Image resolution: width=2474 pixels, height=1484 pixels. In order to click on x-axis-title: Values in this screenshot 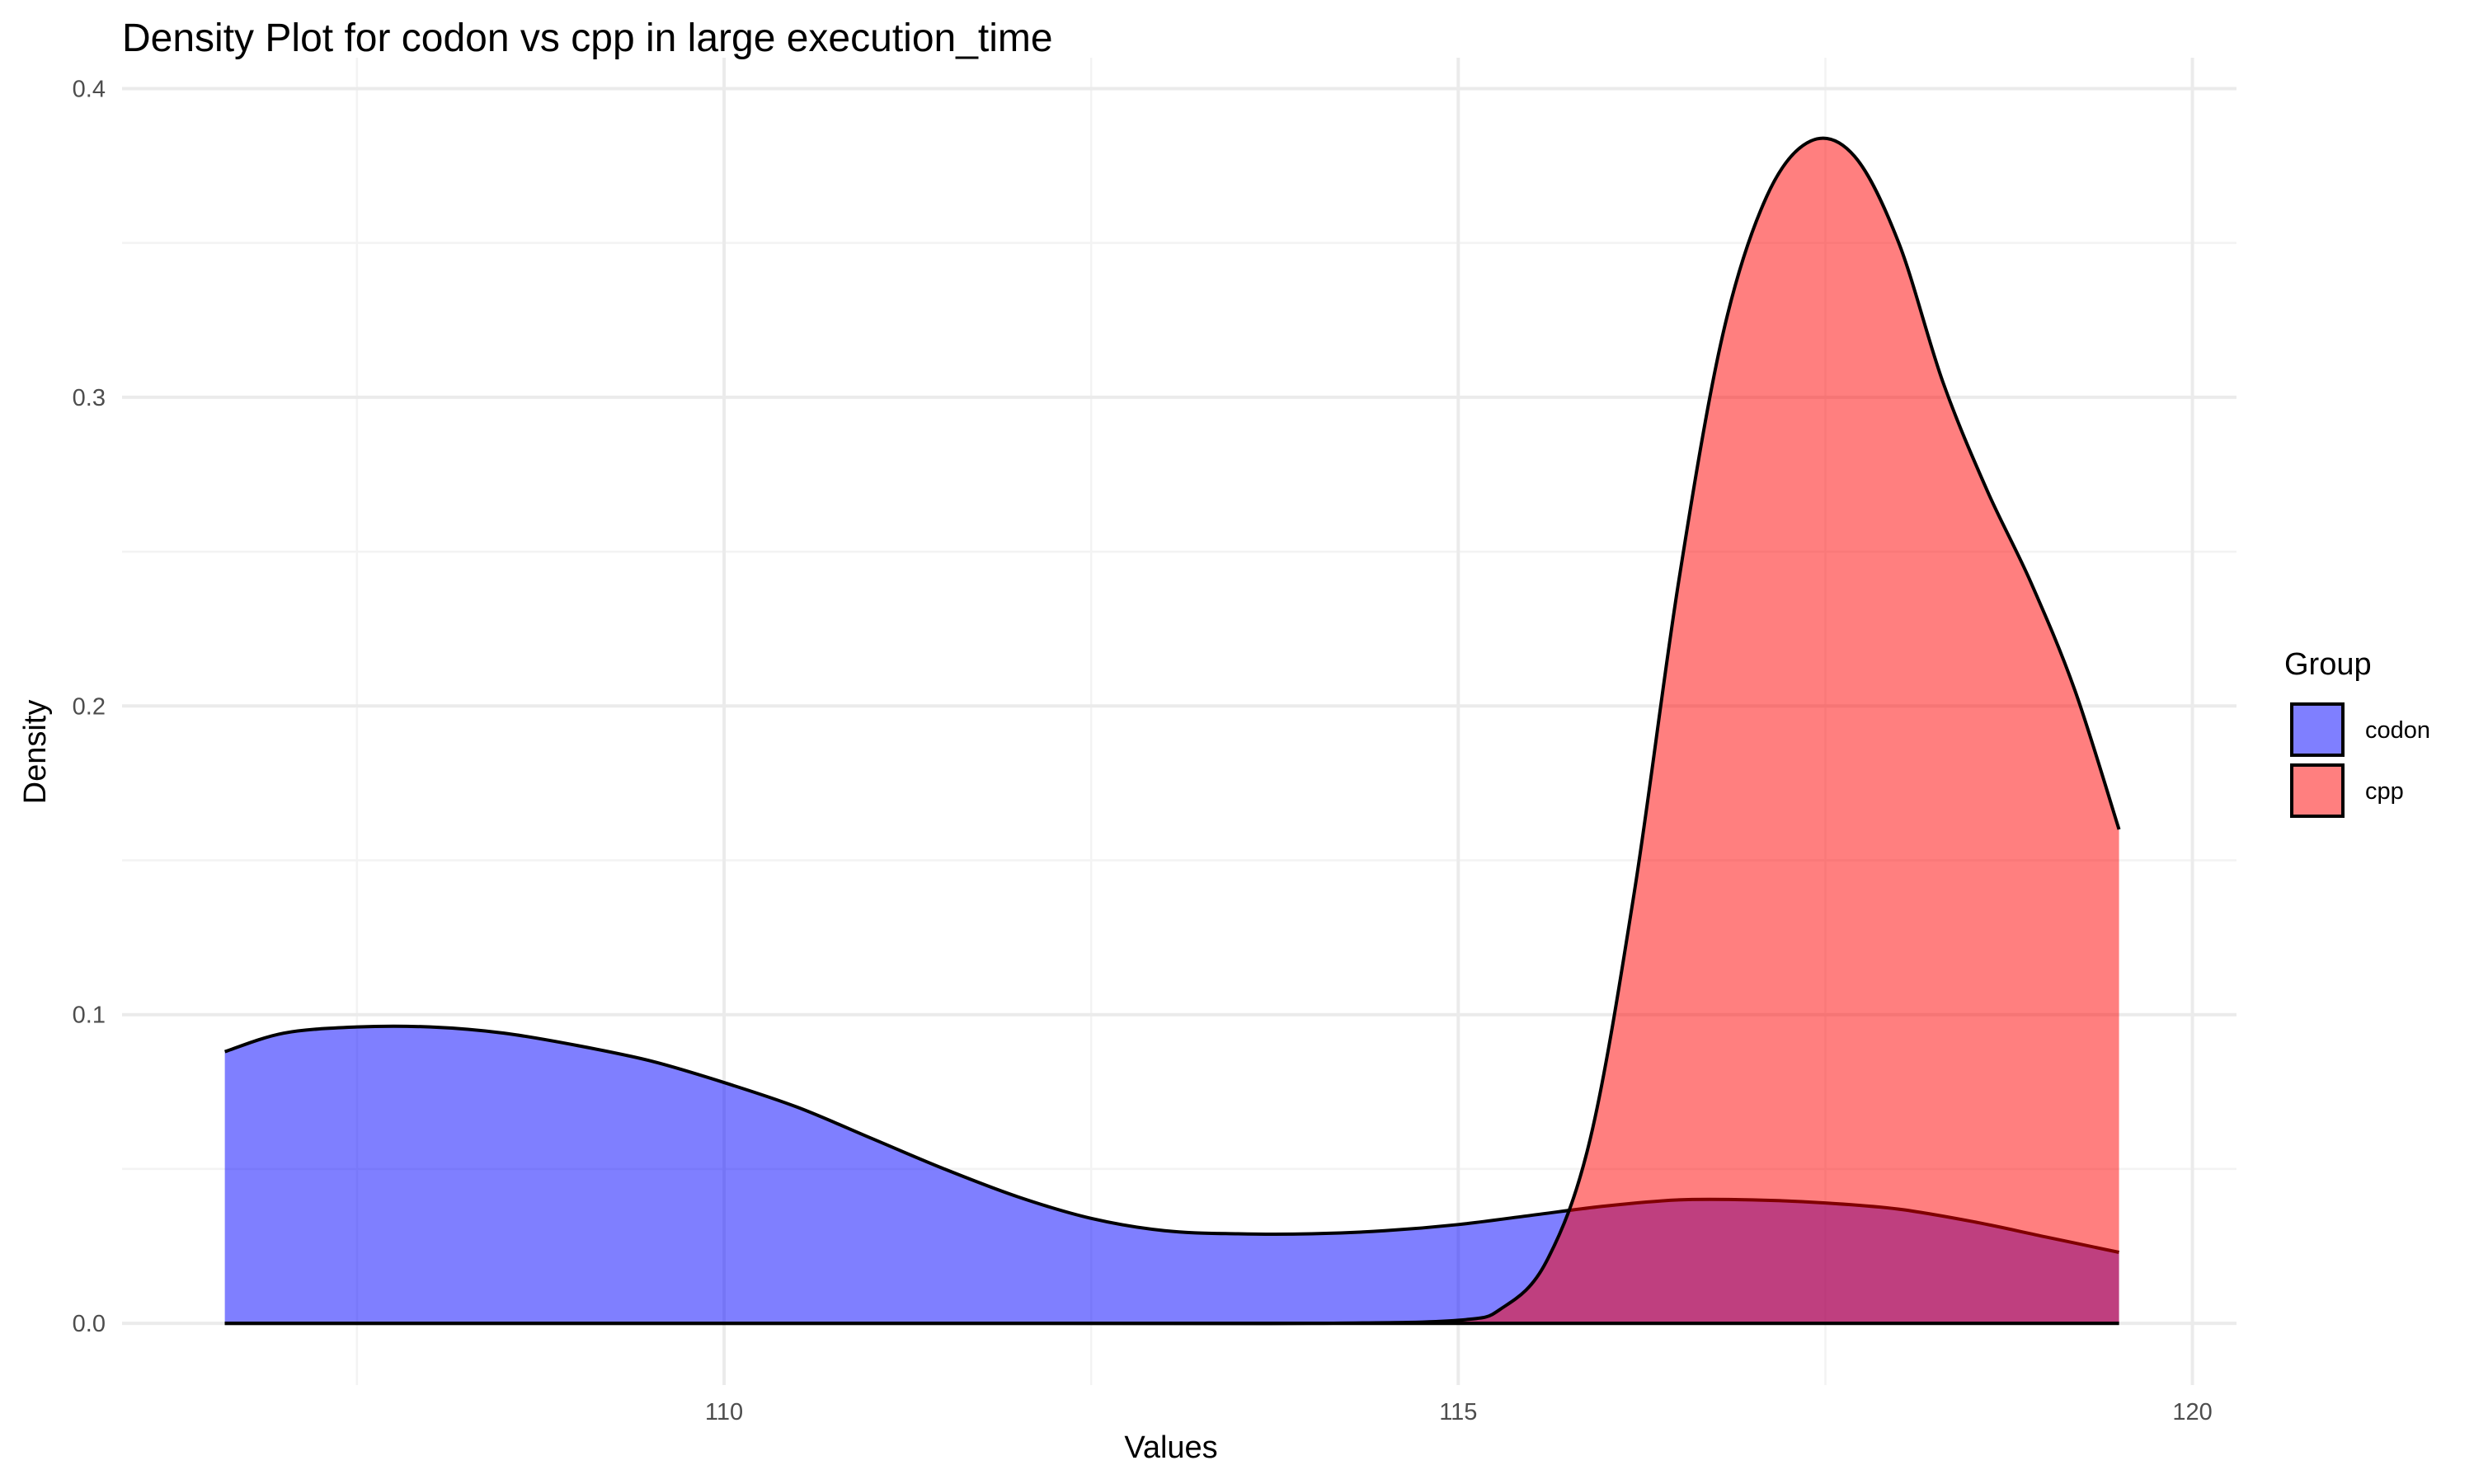, I will do `click(1170, 1447)`.